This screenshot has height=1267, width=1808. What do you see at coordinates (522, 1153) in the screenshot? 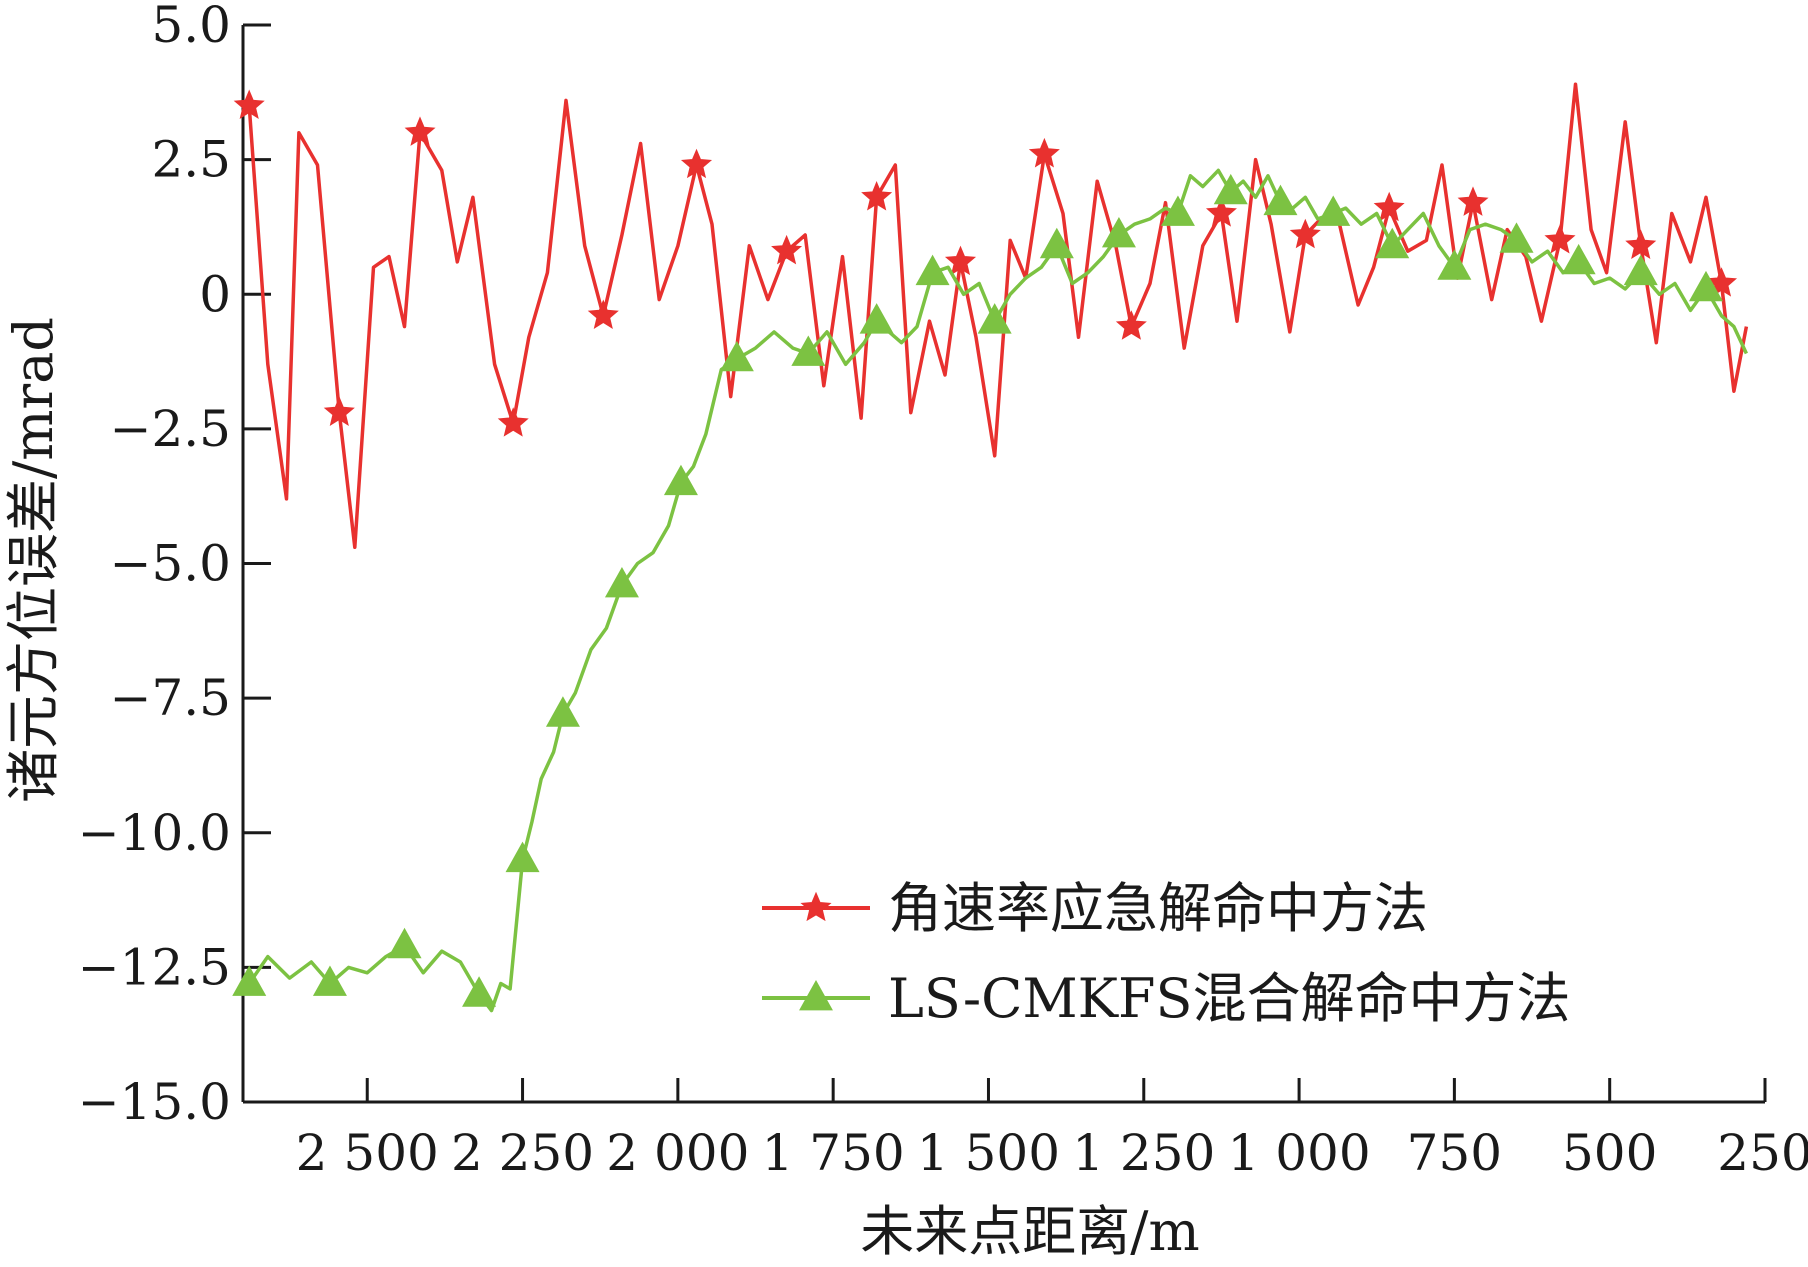
I see `x-tick-label: 2 250` at bounding box center [522, 1153].